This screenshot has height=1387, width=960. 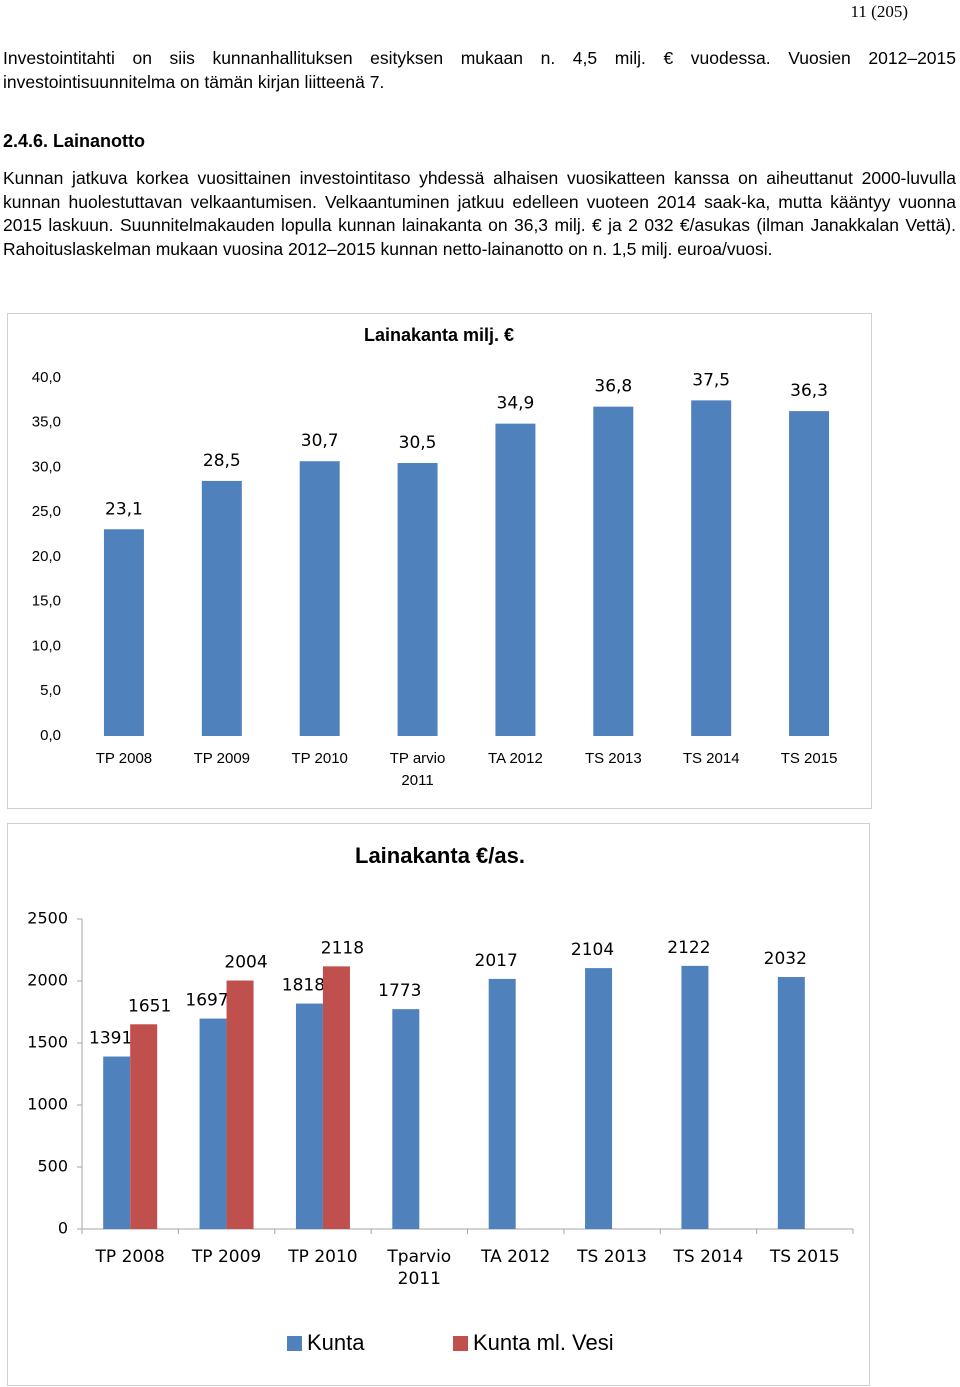 What do you see at coordinates (439, 335) in the screenshot?
I see `chart-title: Lainakanta milj. €` at bounding box center [439, 335].